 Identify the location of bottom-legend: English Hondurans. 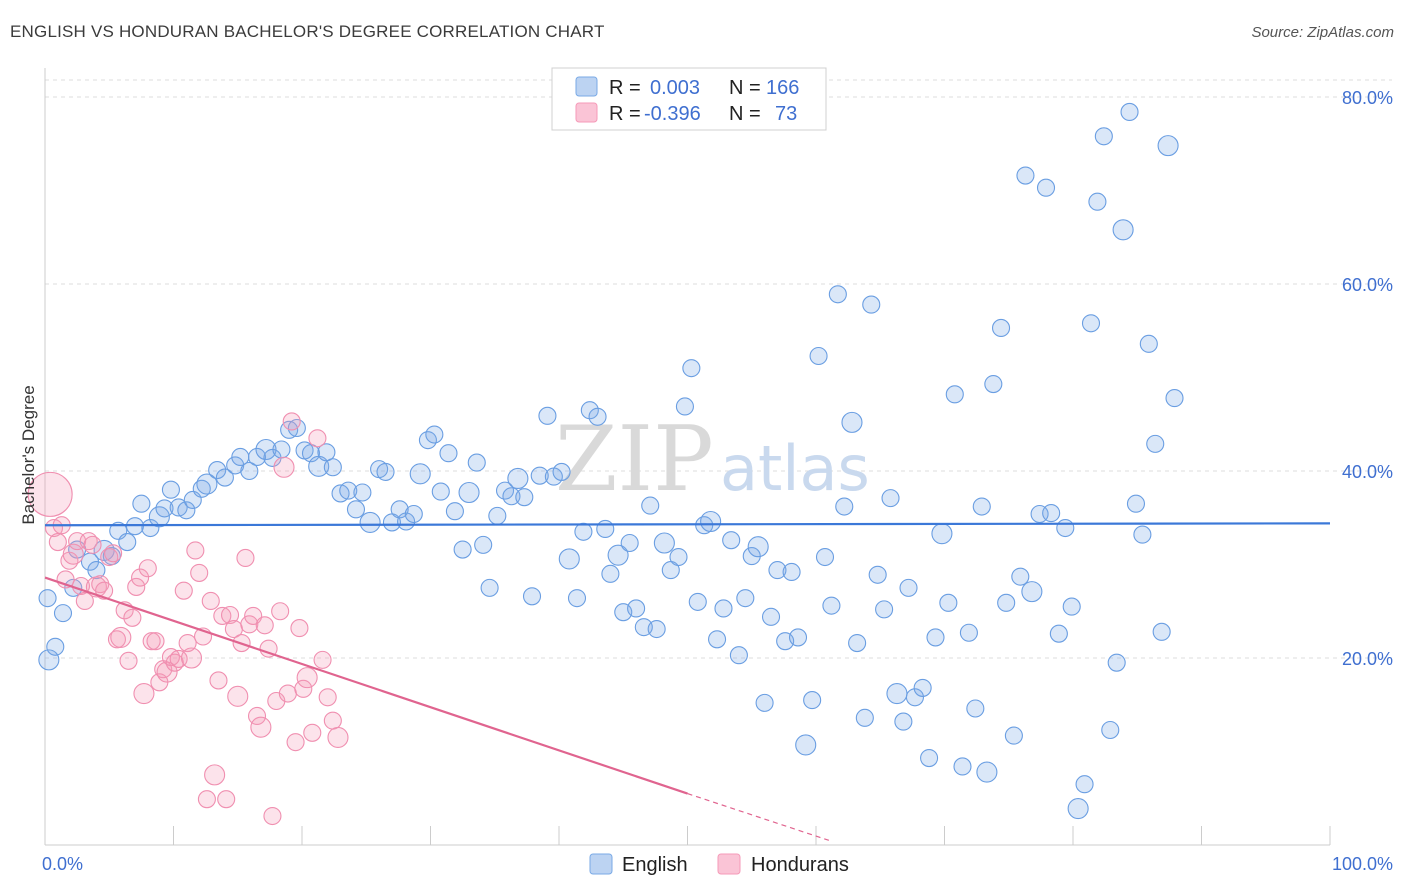
(719, 864).